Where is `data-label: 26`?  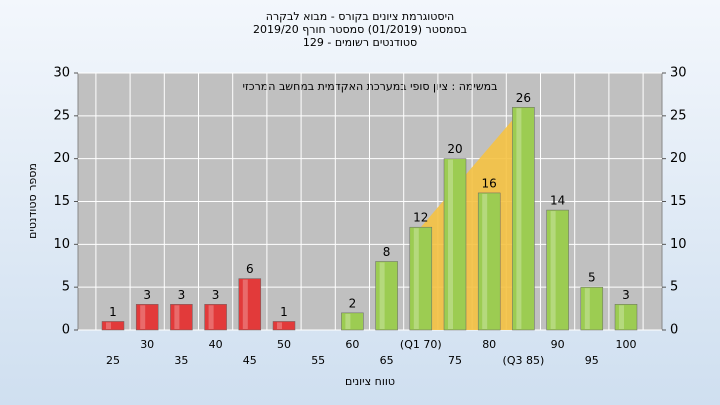
data-label: 26 is located at coordinates (523, 98).